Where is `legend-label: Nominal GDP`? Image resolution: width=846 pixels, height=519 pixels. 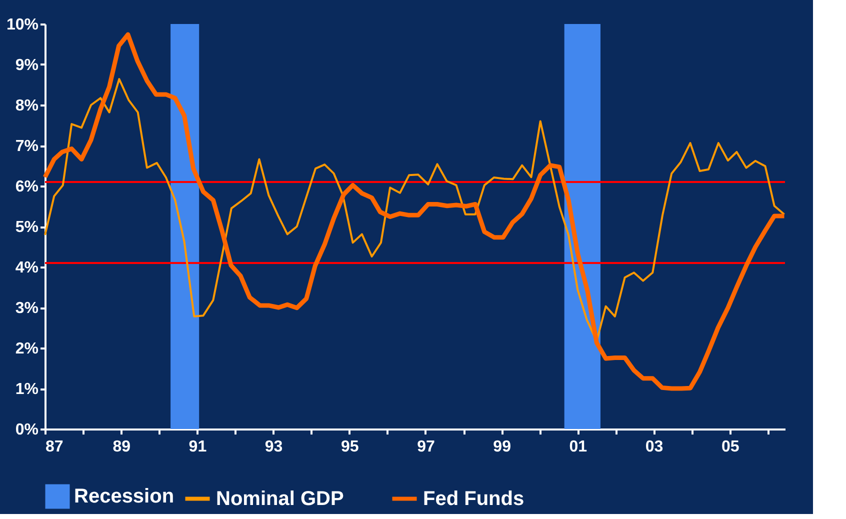 legend-label: Nominal GDP is located at coordinates (280, 499).